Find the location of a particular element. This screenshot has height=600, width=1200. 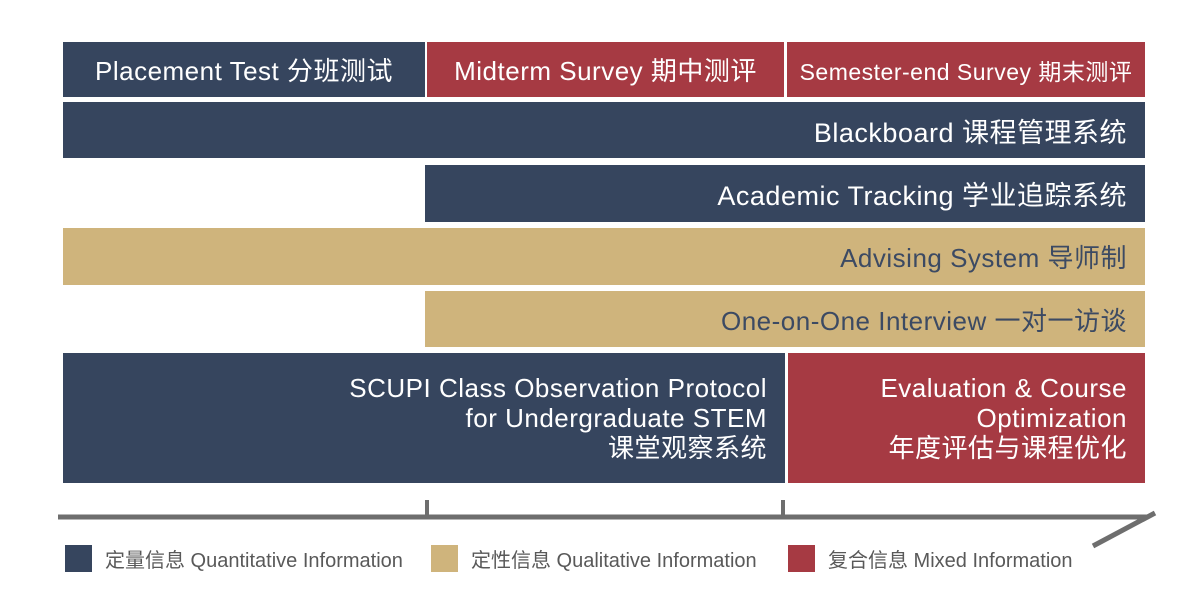

bar-label-line: Optimization is located at coordinates (1051, 417).